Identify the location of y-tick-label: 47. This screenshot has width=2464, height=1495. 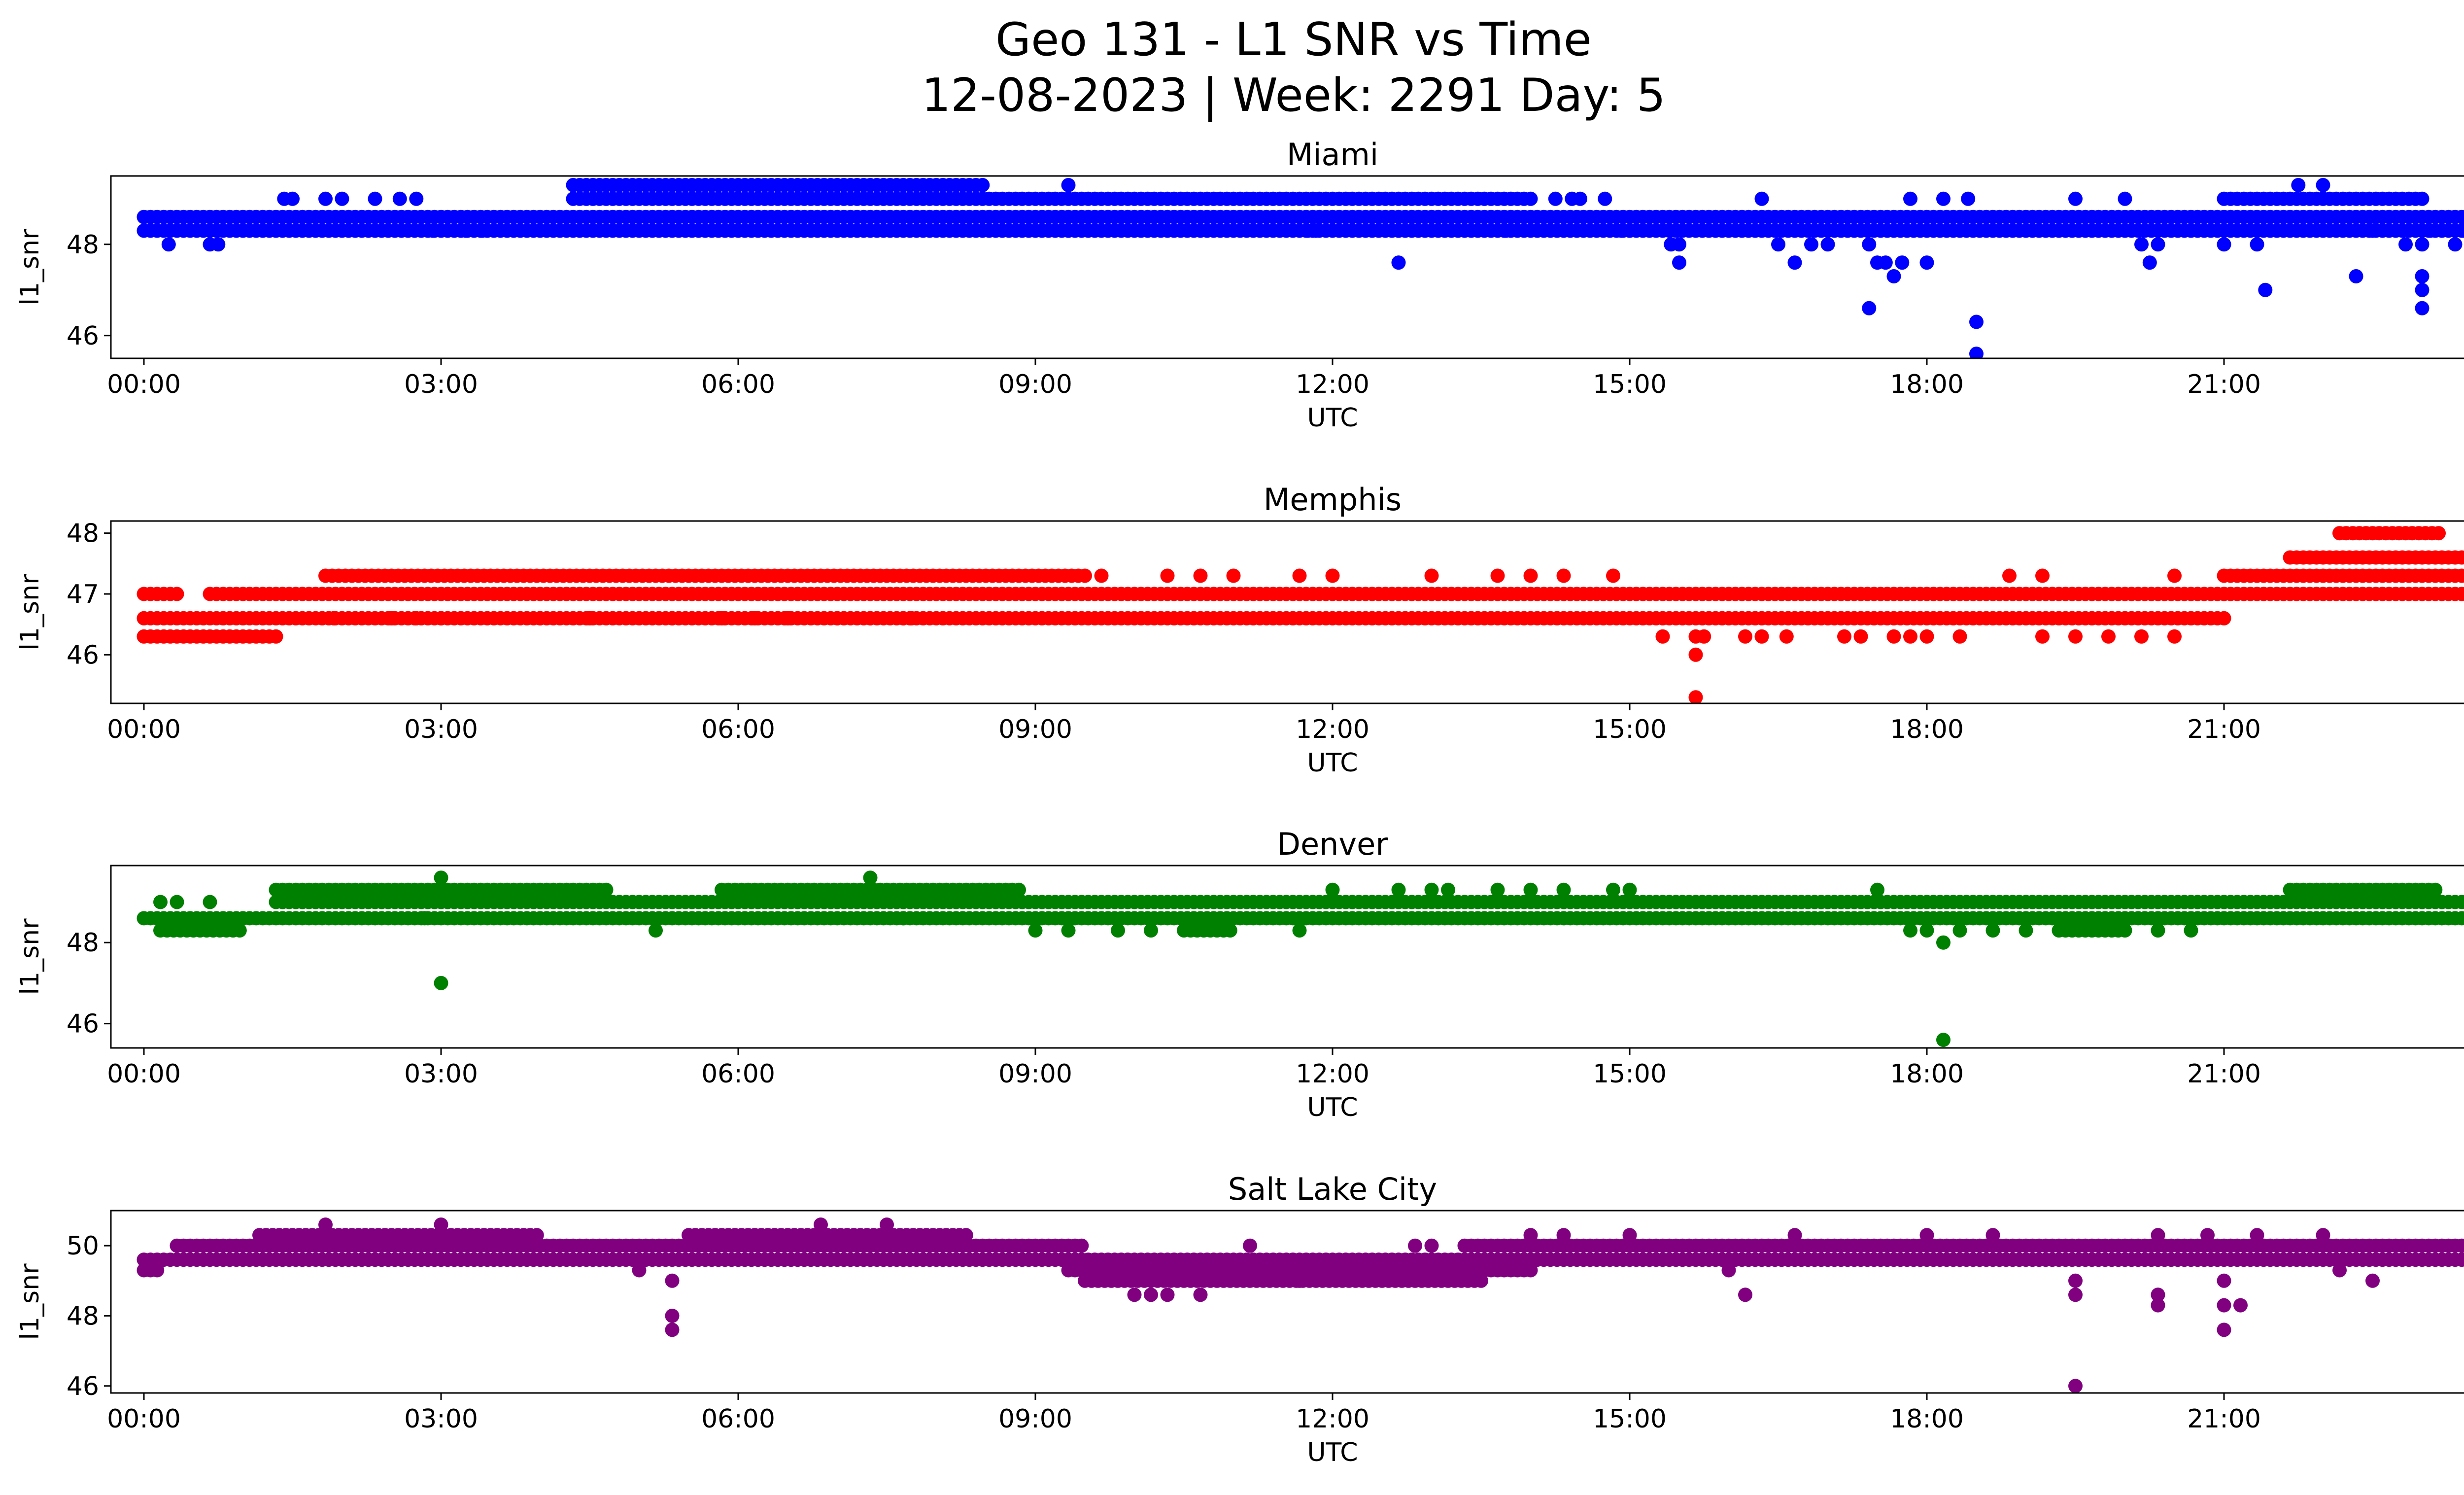
(83, 594).